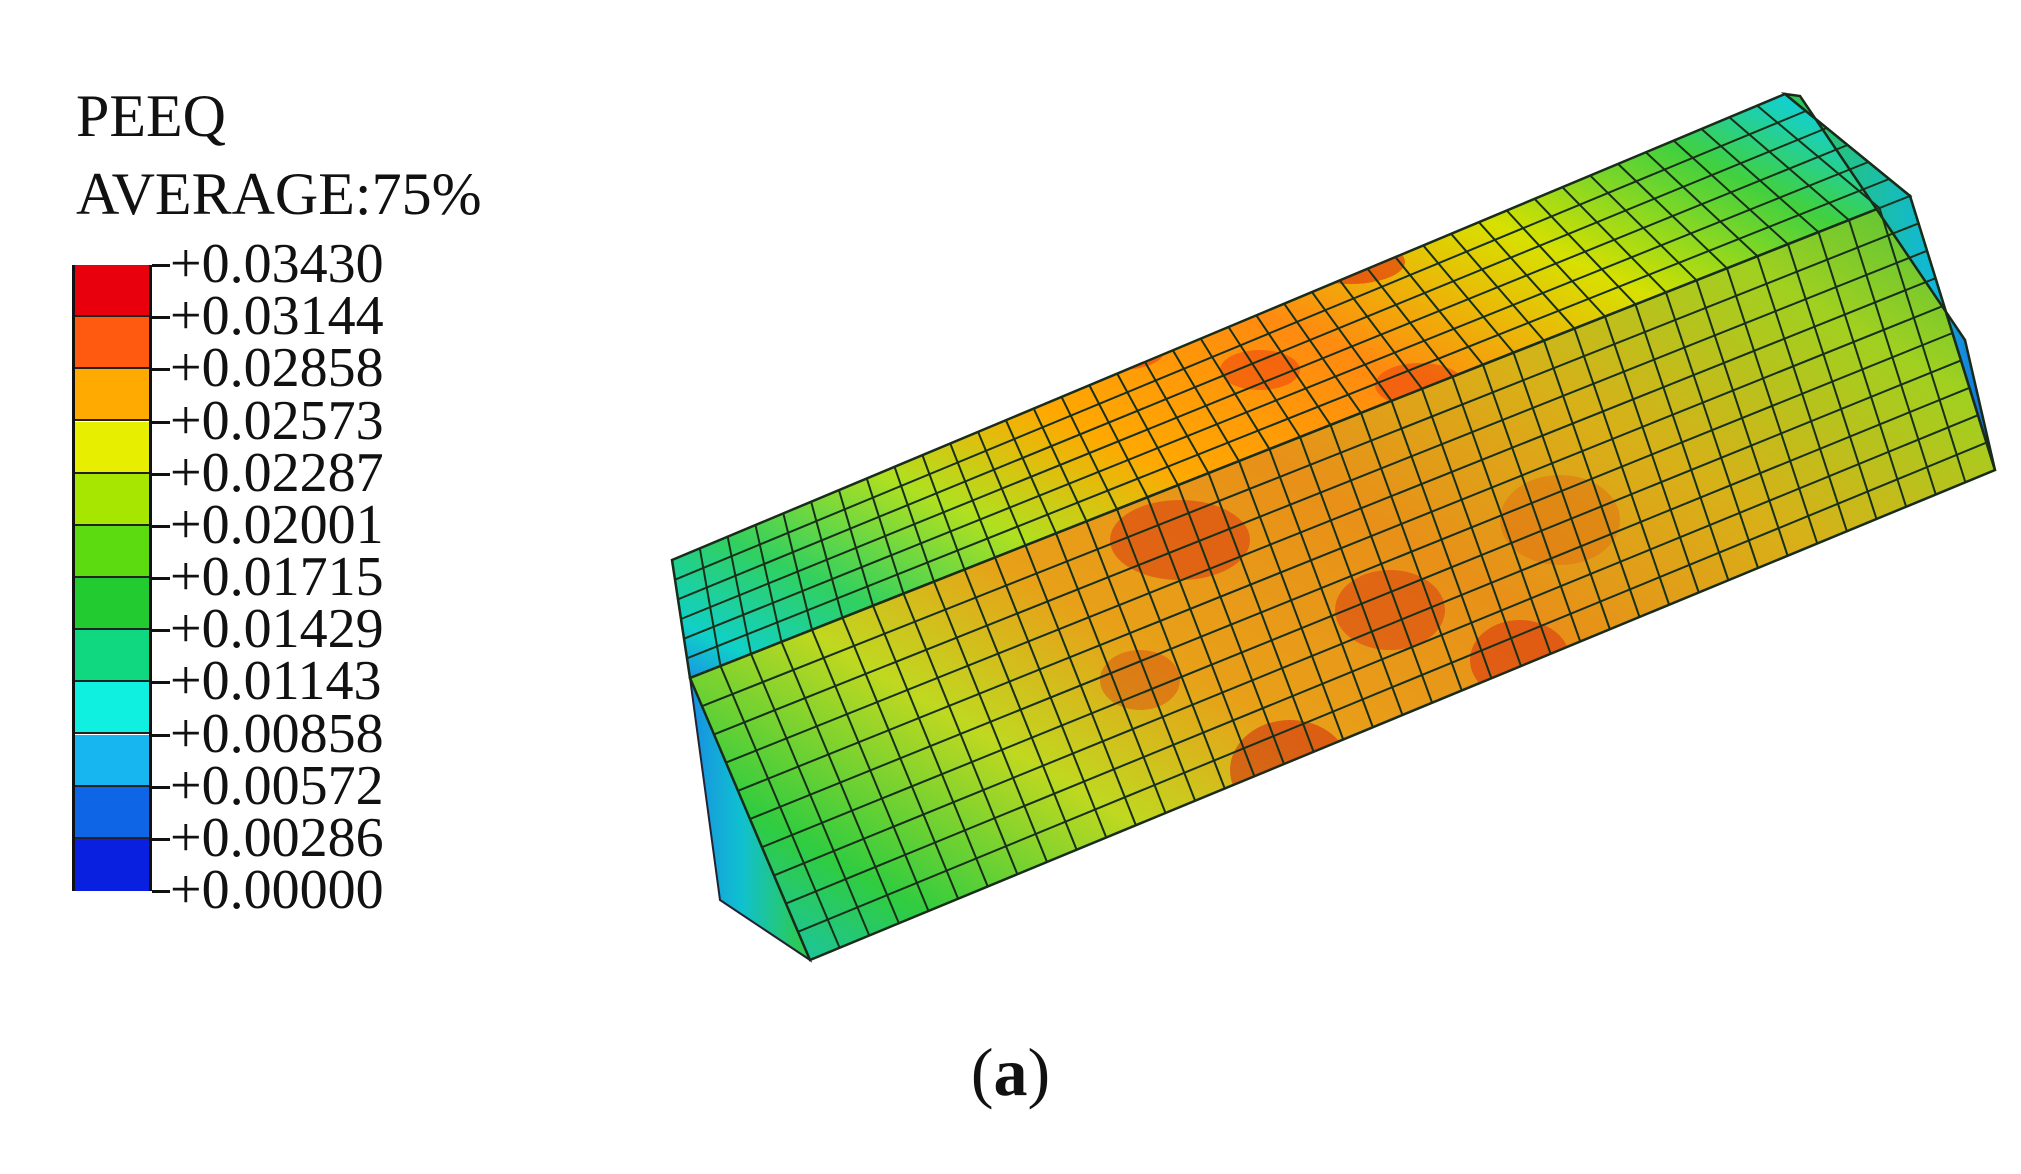 The height and width of the screenshot is (1174, 2021). I want to click on figure-caption: (a), so click(1010, 1072).